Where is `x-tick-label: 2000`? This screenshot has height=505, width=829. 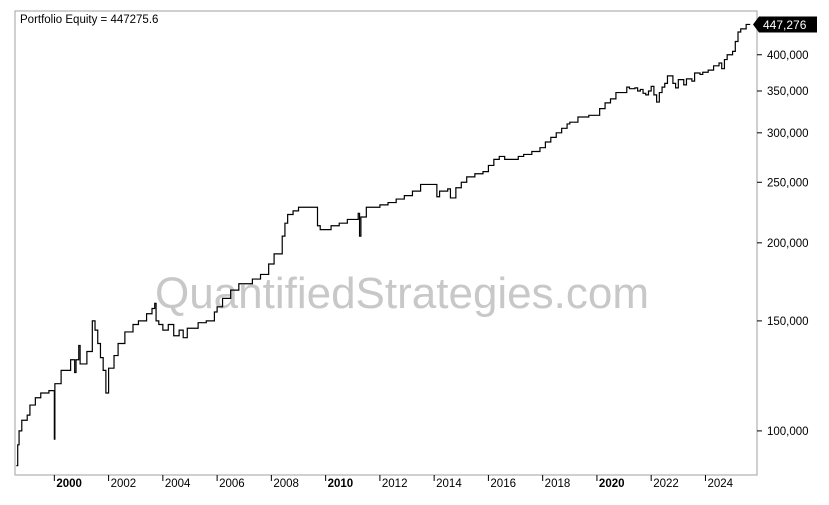 x-tick-label: 2000 is located at coordinates (69, 484).